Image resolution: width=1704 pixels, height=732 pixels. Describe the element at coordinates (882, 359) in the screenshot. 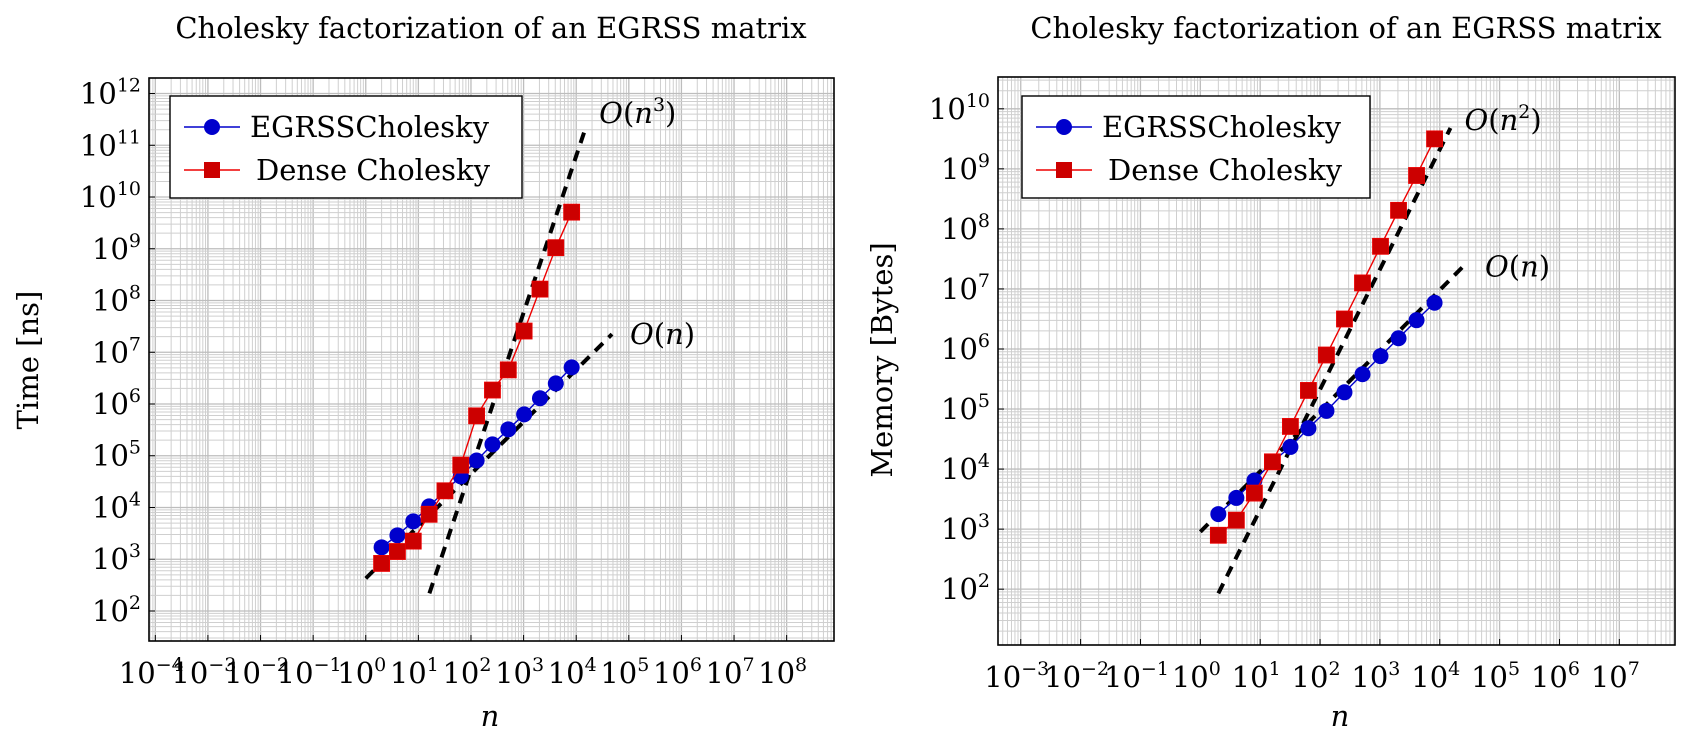

I see `y-axis-label: Memory [Bytes]` at that location.